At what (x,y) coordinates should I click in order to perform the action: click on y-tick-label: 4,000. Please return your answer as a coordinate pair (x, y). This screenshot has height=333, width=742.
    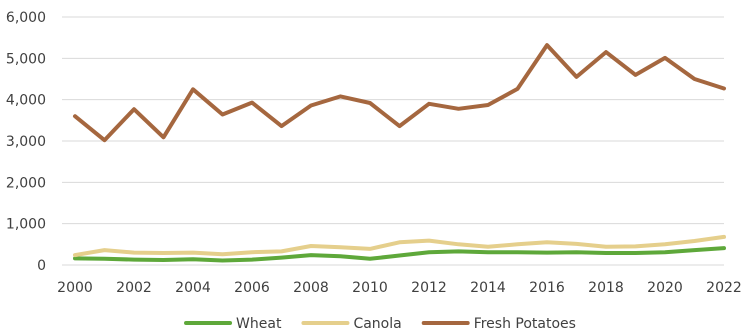
    Looking at the image, I should click on (26, 101).